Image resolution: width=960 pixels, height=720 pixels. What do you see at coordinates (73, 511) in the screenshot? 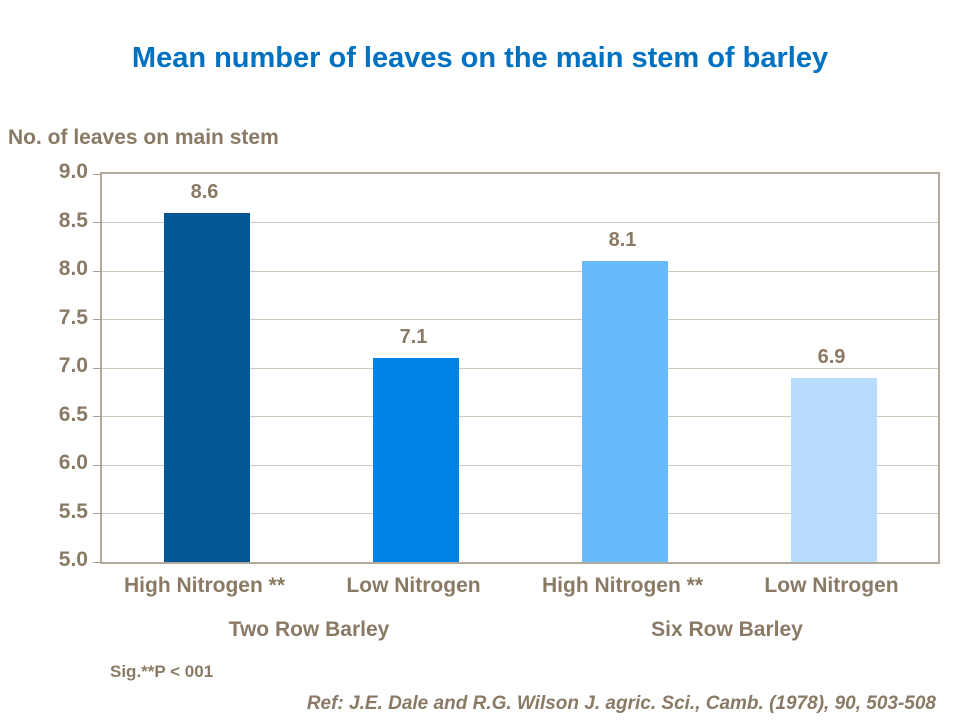
I see `y-tick-label: 5.5` at bounding box center [73, 511].